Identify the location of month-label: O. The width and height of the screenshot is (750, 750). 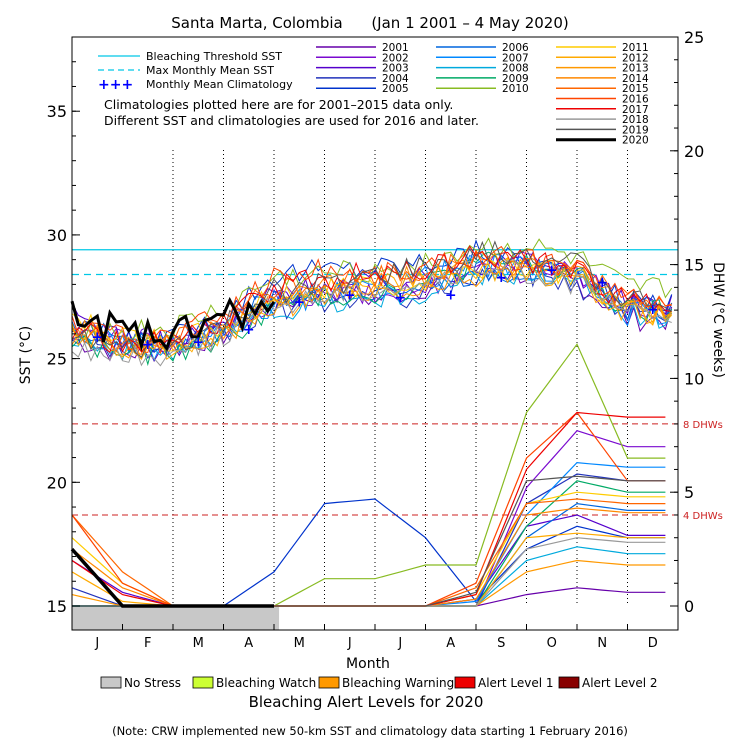
(552, 643).